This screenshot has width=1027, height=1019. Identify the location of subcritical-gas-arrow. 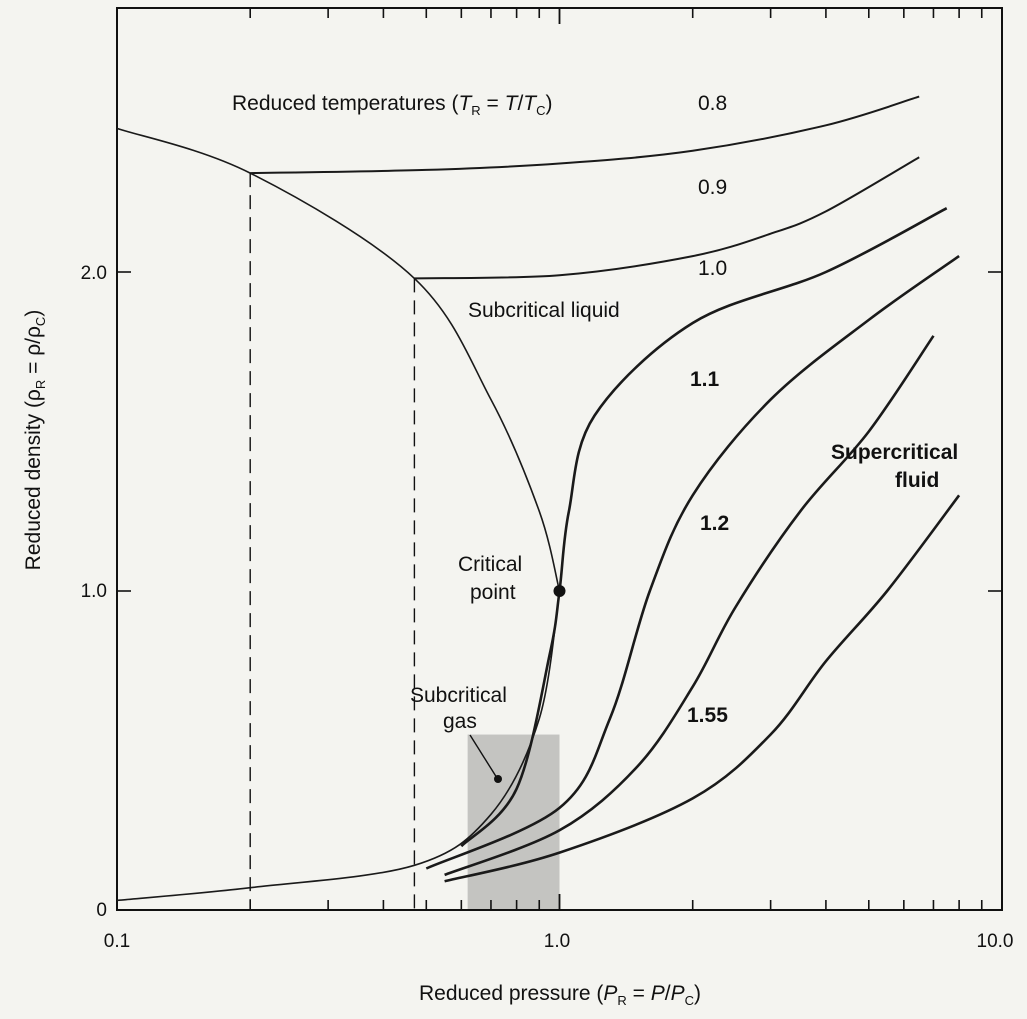
(483, 756).